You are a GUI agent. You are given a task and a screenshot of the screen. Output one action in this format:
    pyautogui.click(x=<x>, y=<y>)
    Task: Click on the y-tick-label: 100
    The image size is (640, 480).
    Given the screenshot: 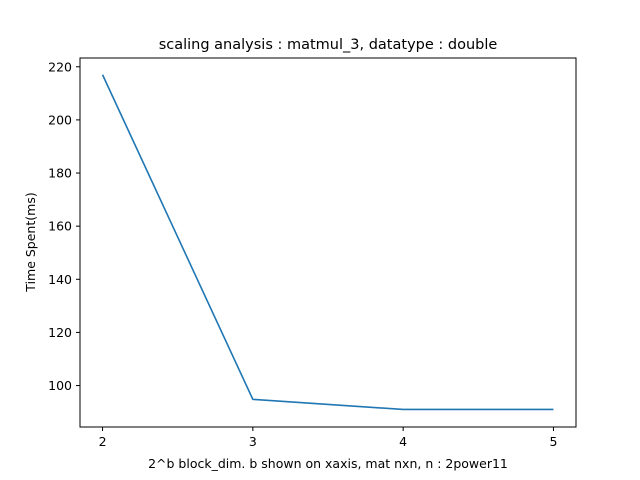 What is the action you would take?
    pyautogui.click(x=60, y=385)
    